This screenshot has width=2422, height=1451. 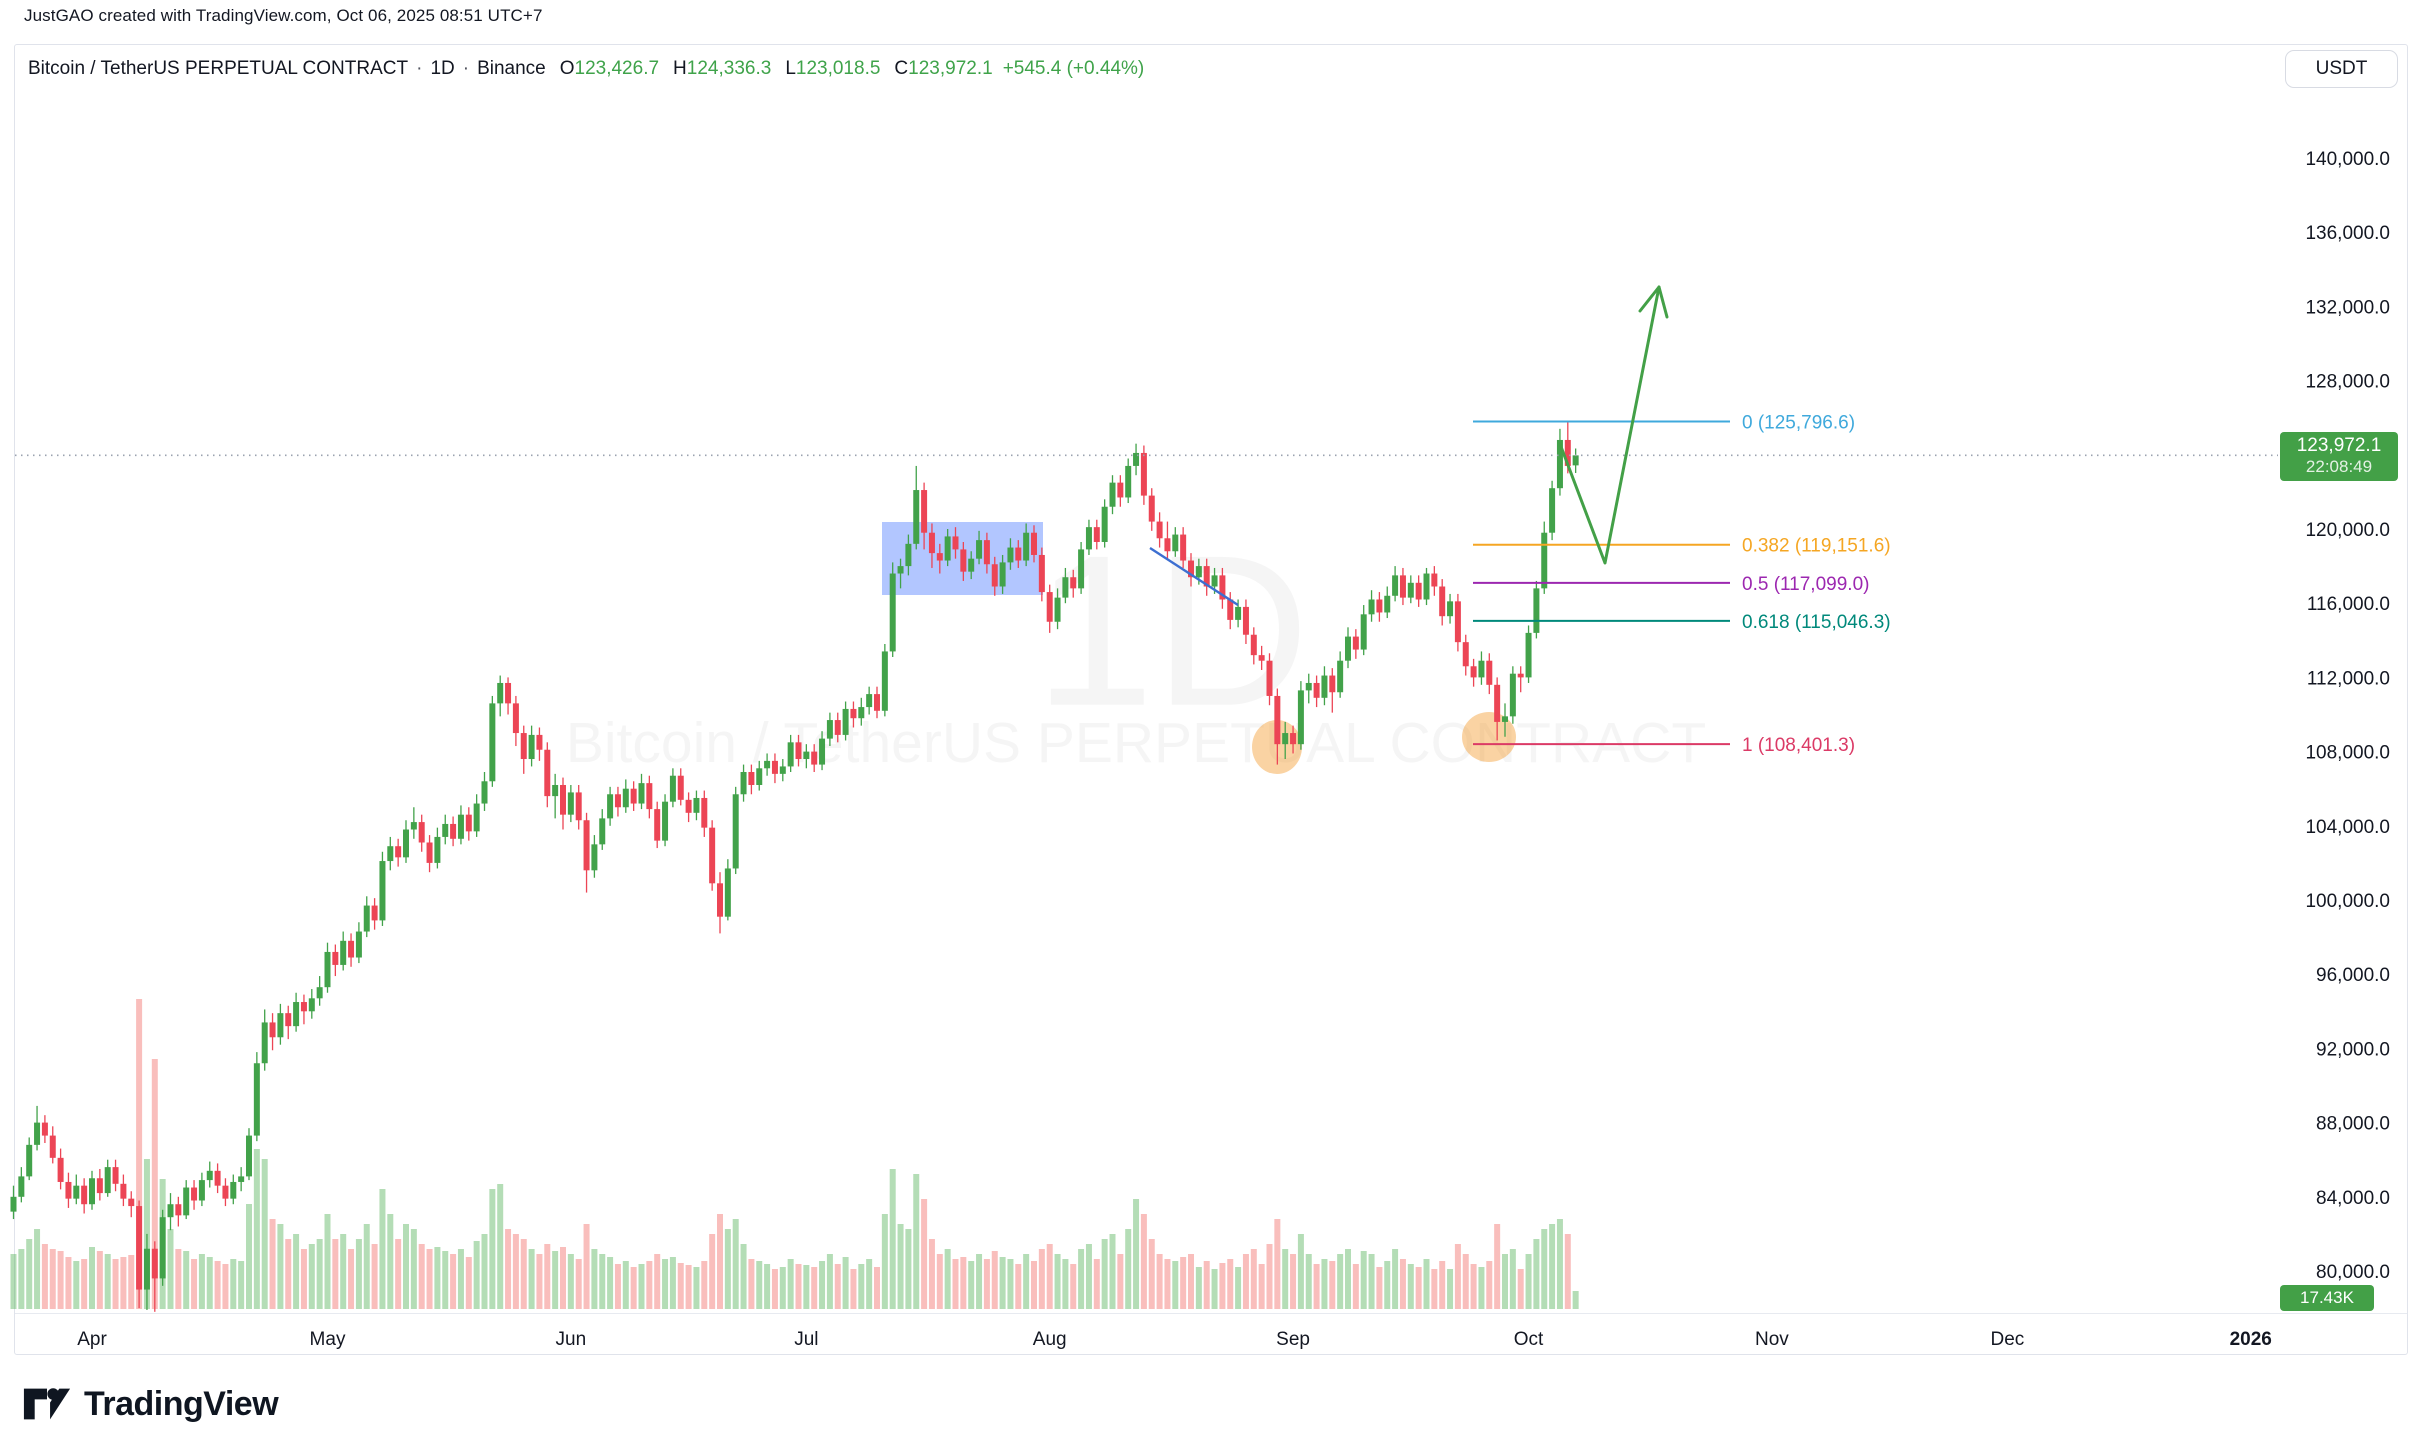 I want to click on tradingview-logo-icon, so click(x=47, y=1404).